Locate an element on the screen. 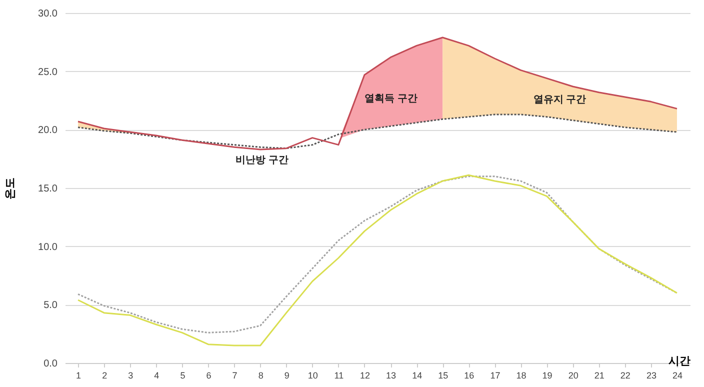  x-tick-label: 16 is located at coordinates (469, 375).